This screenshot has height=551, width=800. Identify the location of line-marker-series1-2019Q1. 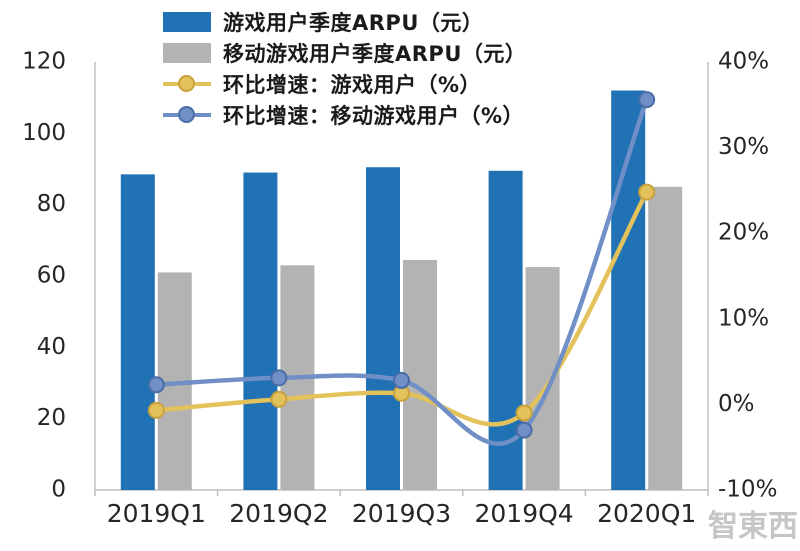
(156, 385).